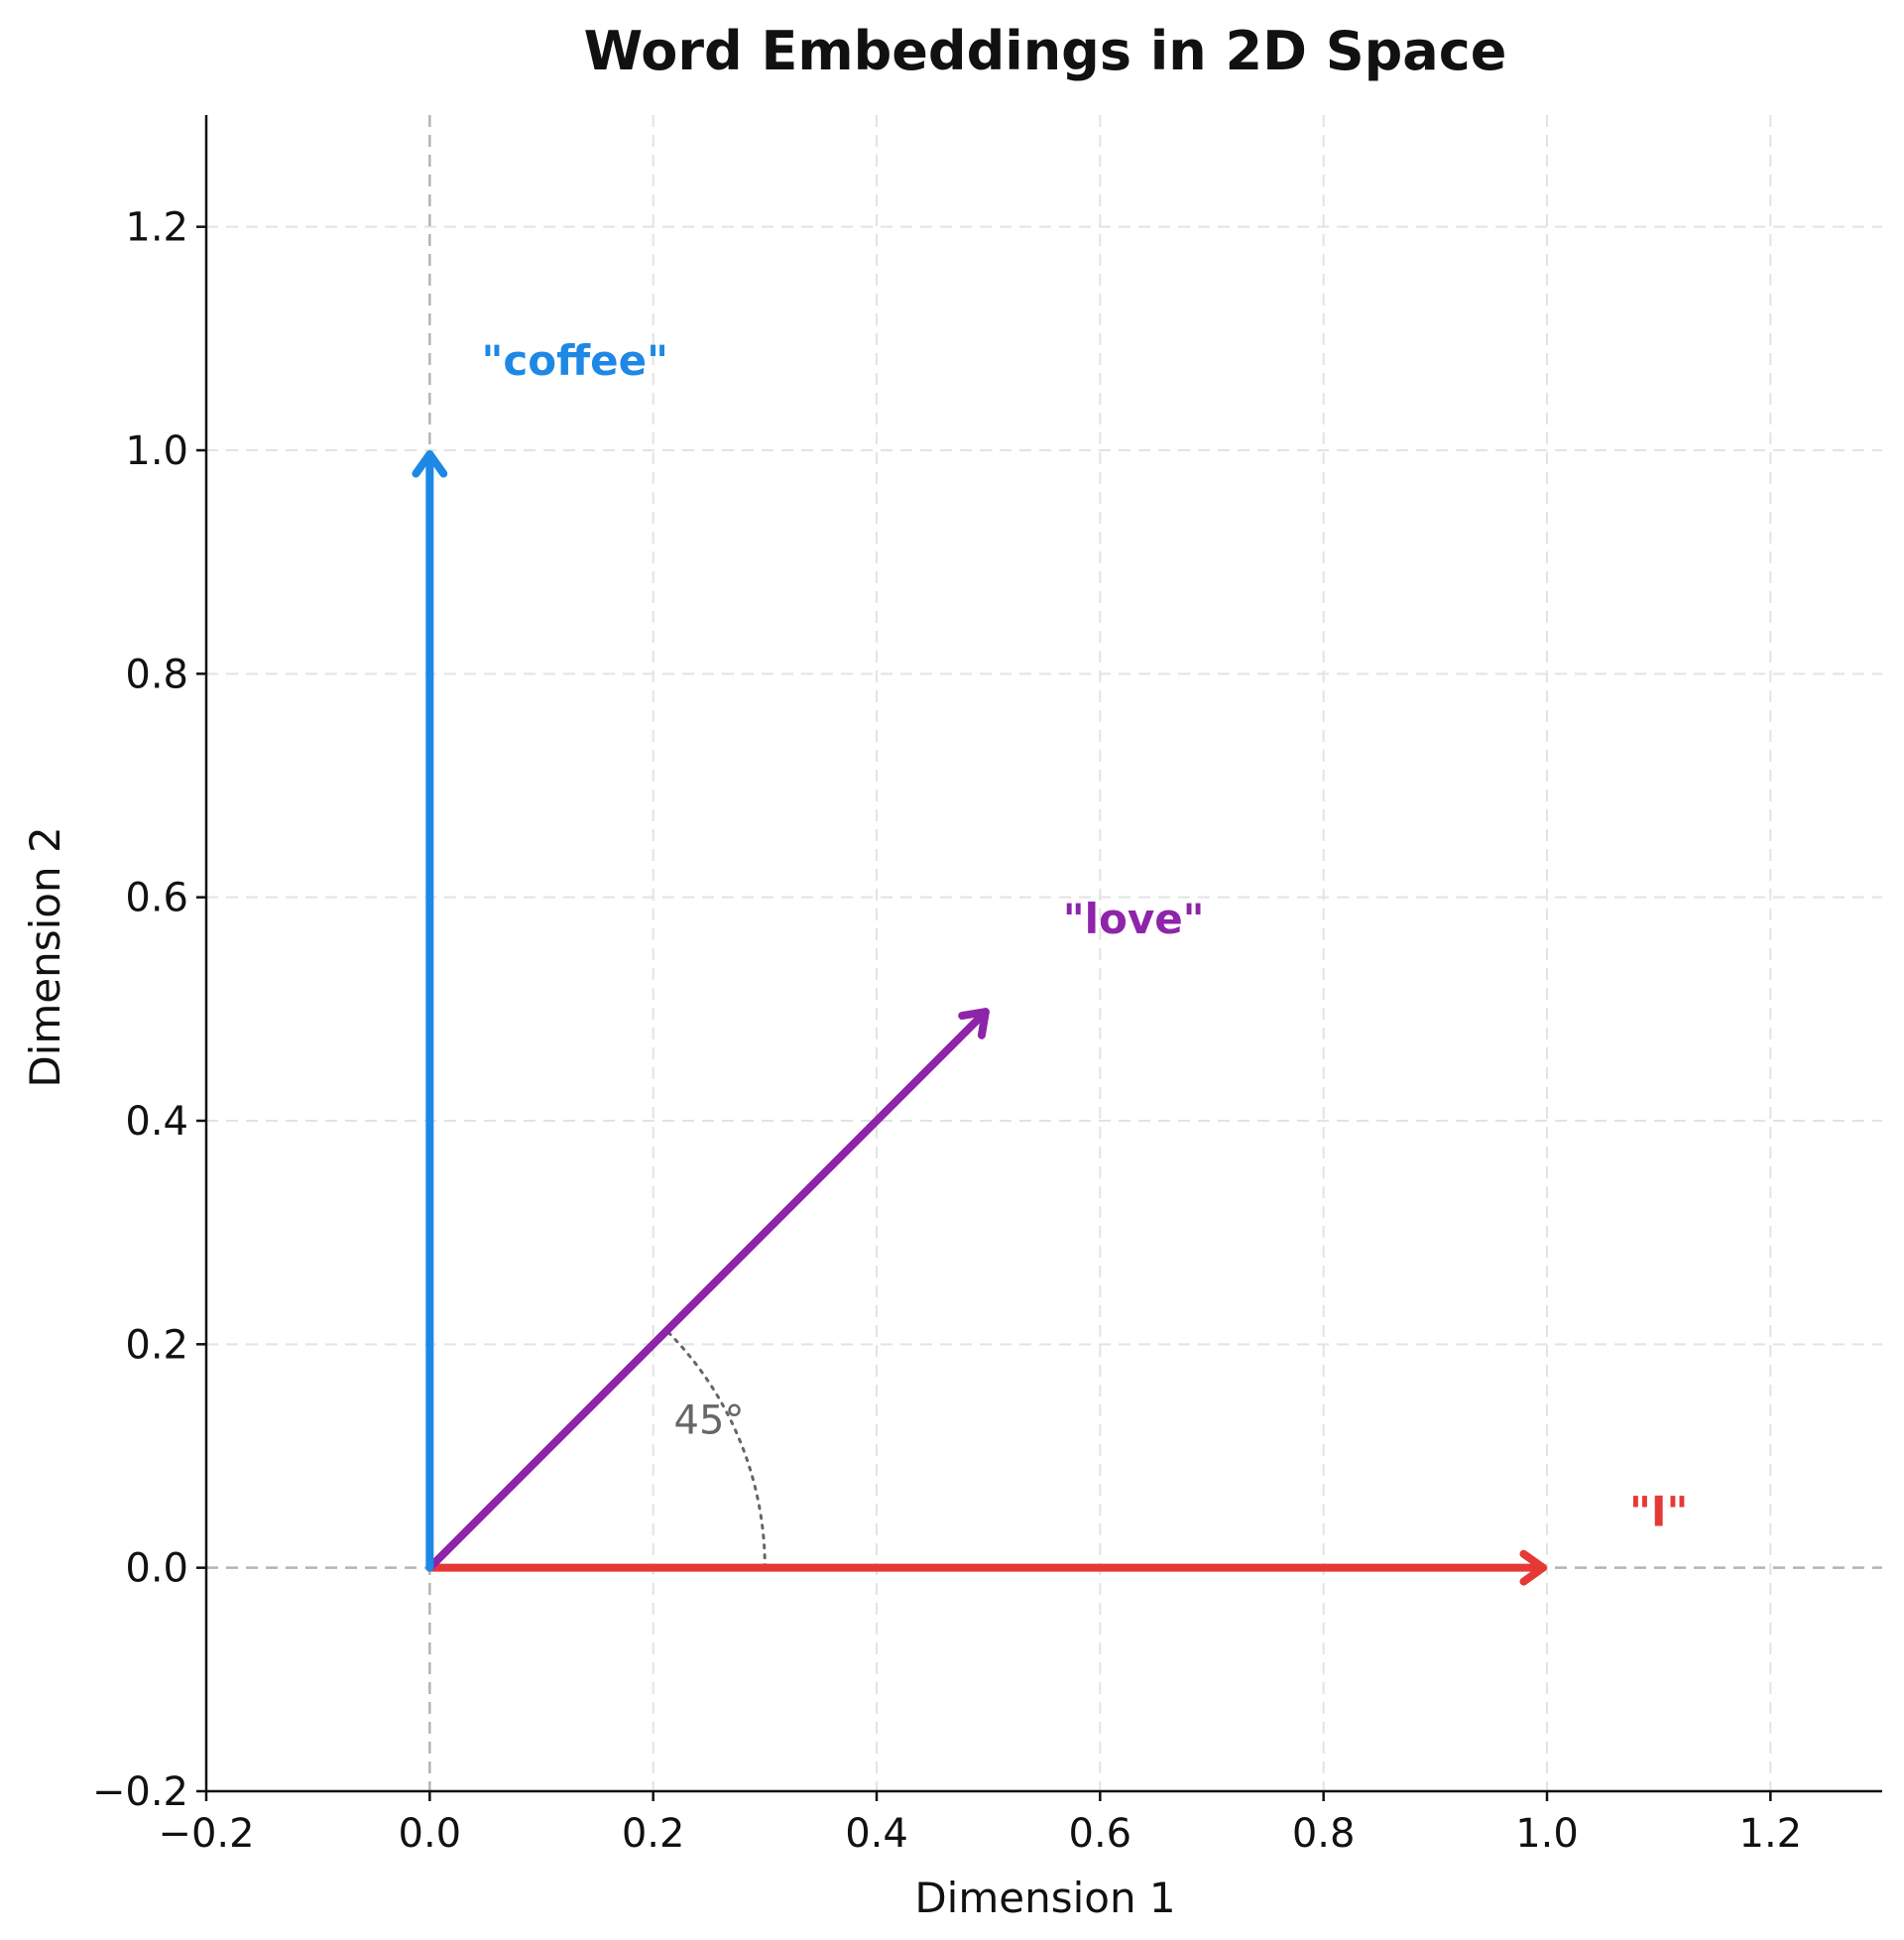  I want to click on vector-shaft, so click(707, 1290).